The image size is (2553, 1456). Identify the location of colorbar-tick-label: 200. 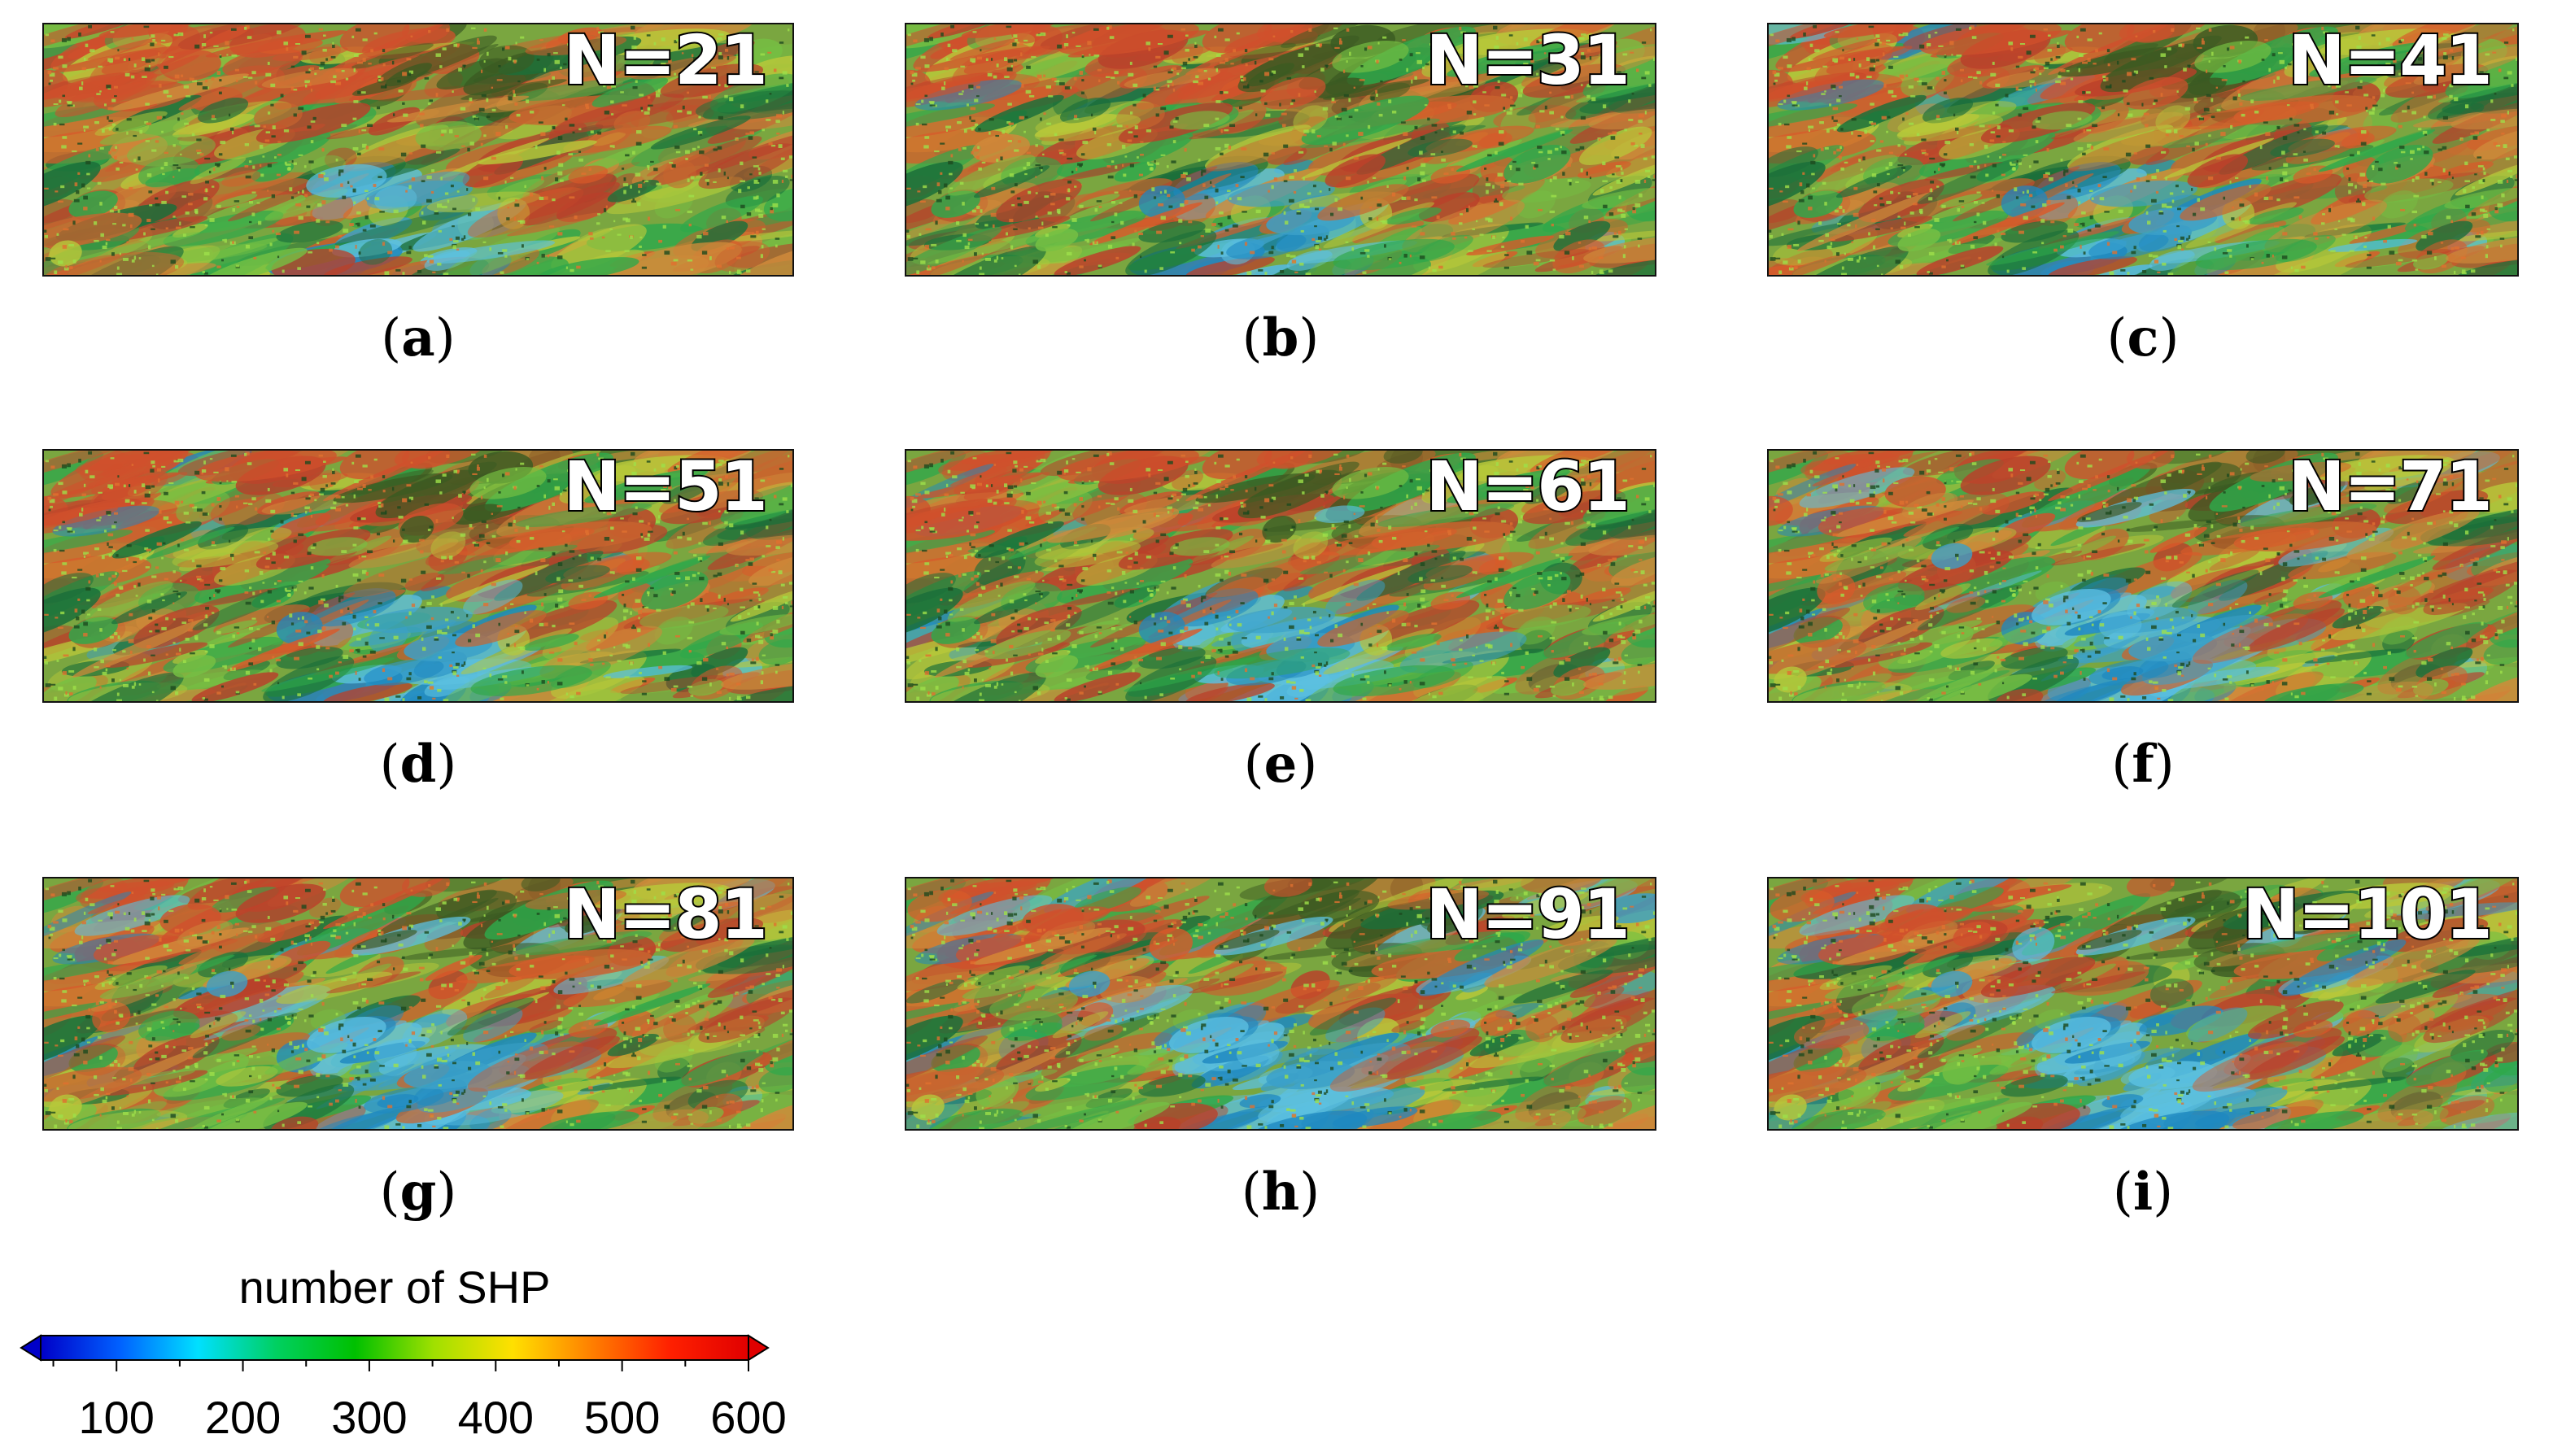
(243, 1417).